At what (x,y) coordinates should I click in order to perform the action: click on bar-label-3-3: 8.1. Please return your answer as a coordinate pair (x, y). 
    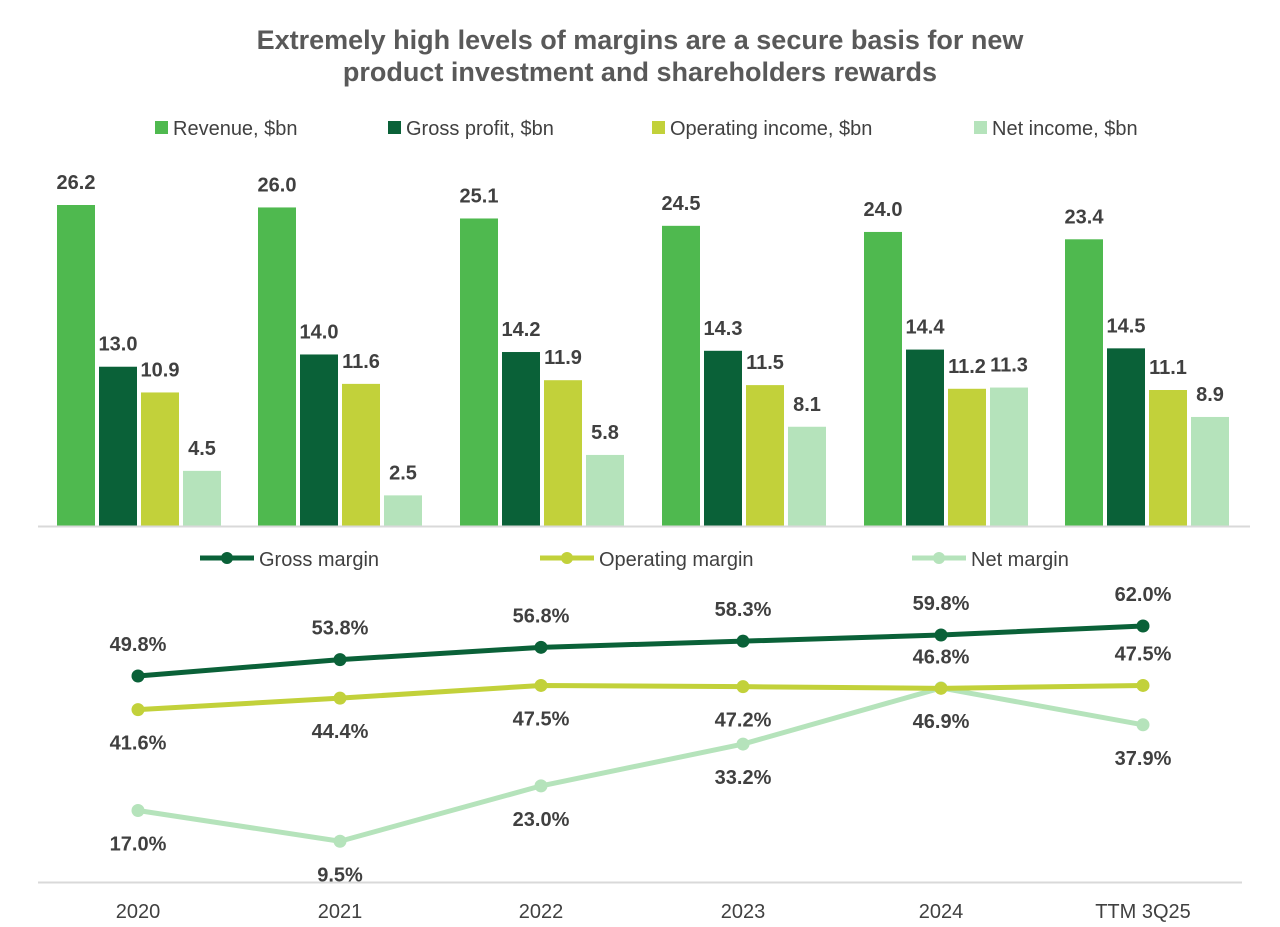
    Looking at the image, I should click on (807, 405).